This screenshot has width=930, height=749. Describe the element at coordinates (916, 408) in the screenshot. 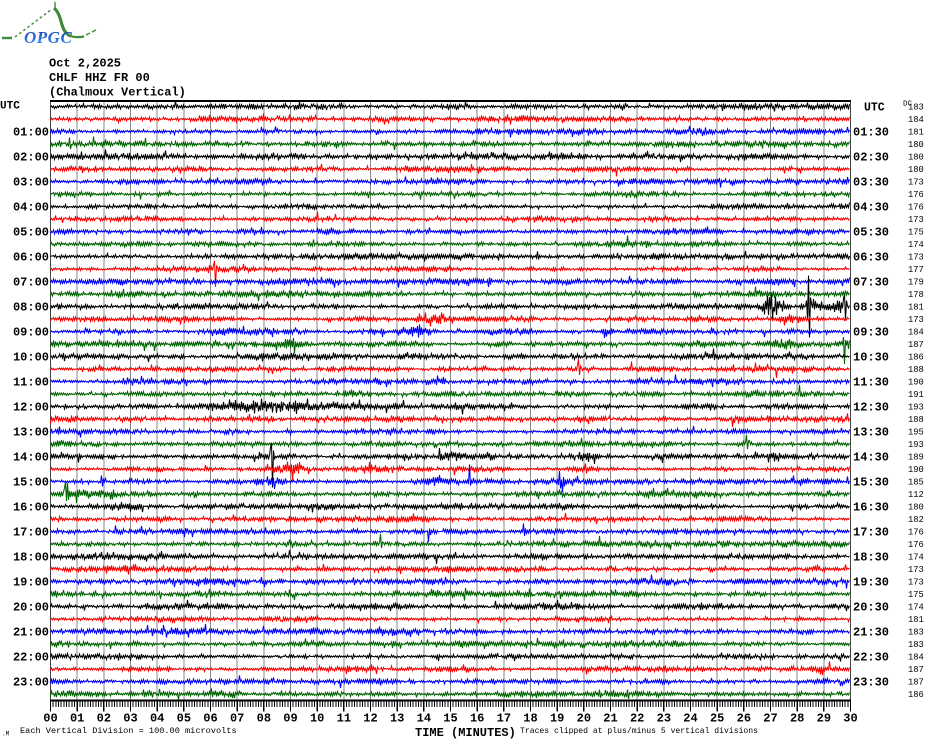

I see `svg-text: 193` at that location.